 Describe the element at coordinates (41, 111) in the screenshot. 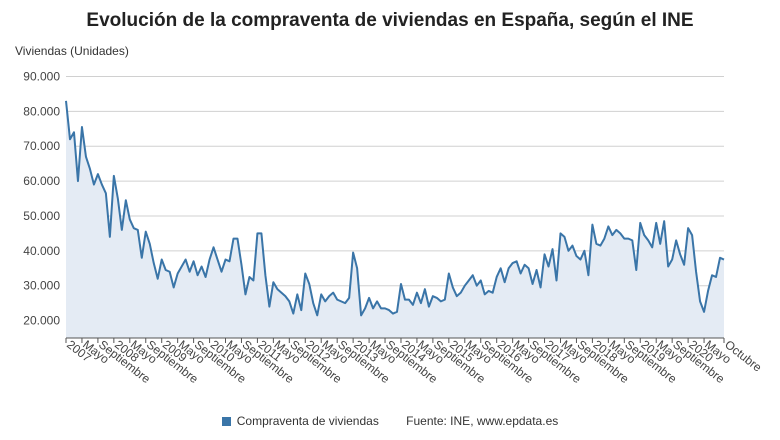

I see `y-tick-label: 80.000` at that location.